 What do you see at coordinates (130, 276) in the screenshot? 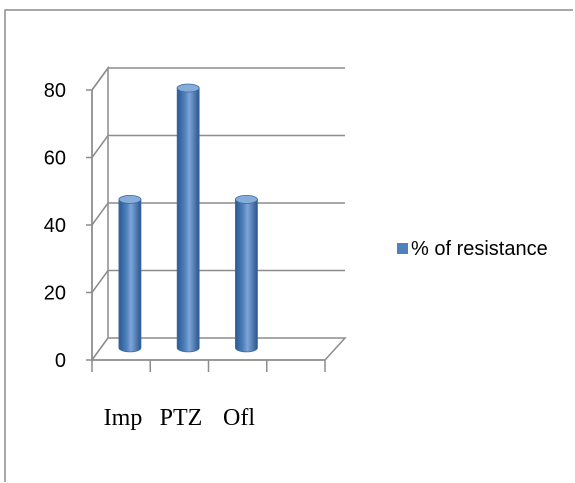
I see `bar-imp` at bounding box center [130, 276].